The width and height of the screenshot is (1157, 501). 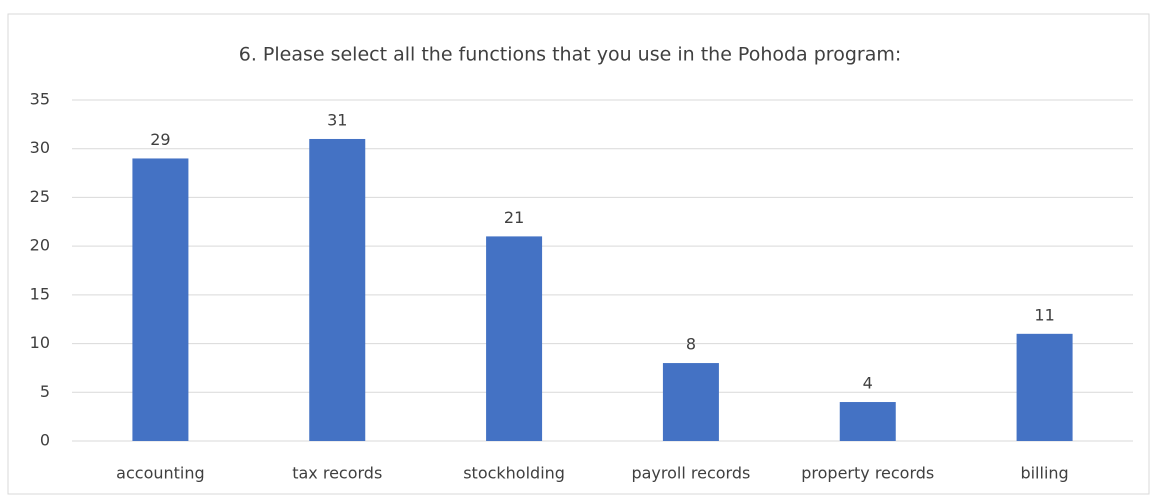 What do you see at coordinates (40, 342) in the screenshot?
I see `y-tick-label: 10` at bounding box center [40, 342].